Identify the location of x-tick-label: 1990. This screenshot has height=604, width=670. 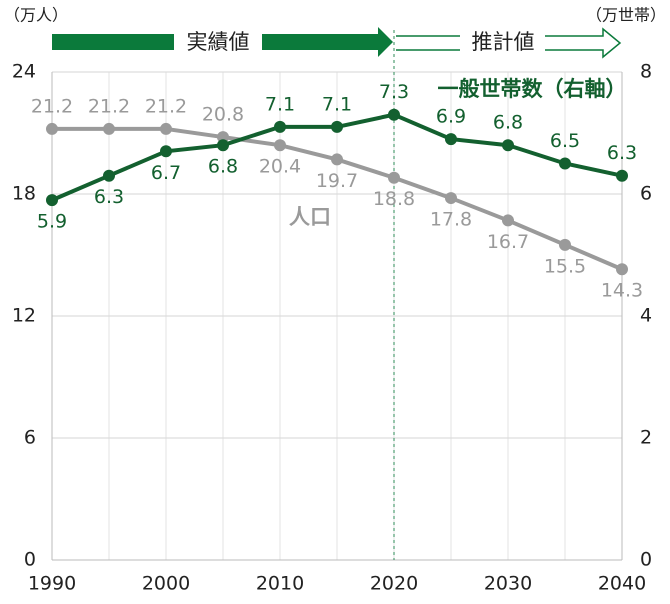
(52, 584).